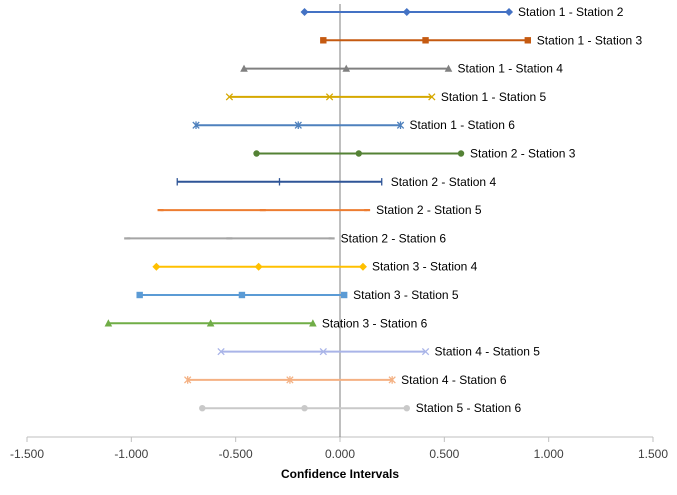 The width and height of the screenshot is (677, 495). I want to click on series-label: Station 3 - Station 6, so click(375, 323).